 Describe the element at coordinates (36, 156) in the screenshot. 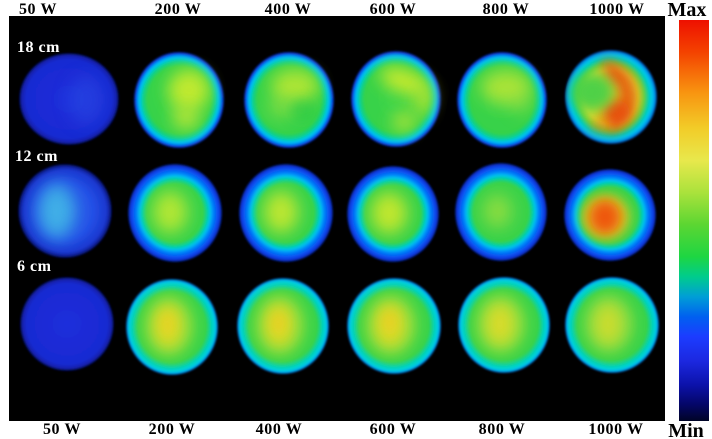

I see `svg-text: 12 cm` at that location.